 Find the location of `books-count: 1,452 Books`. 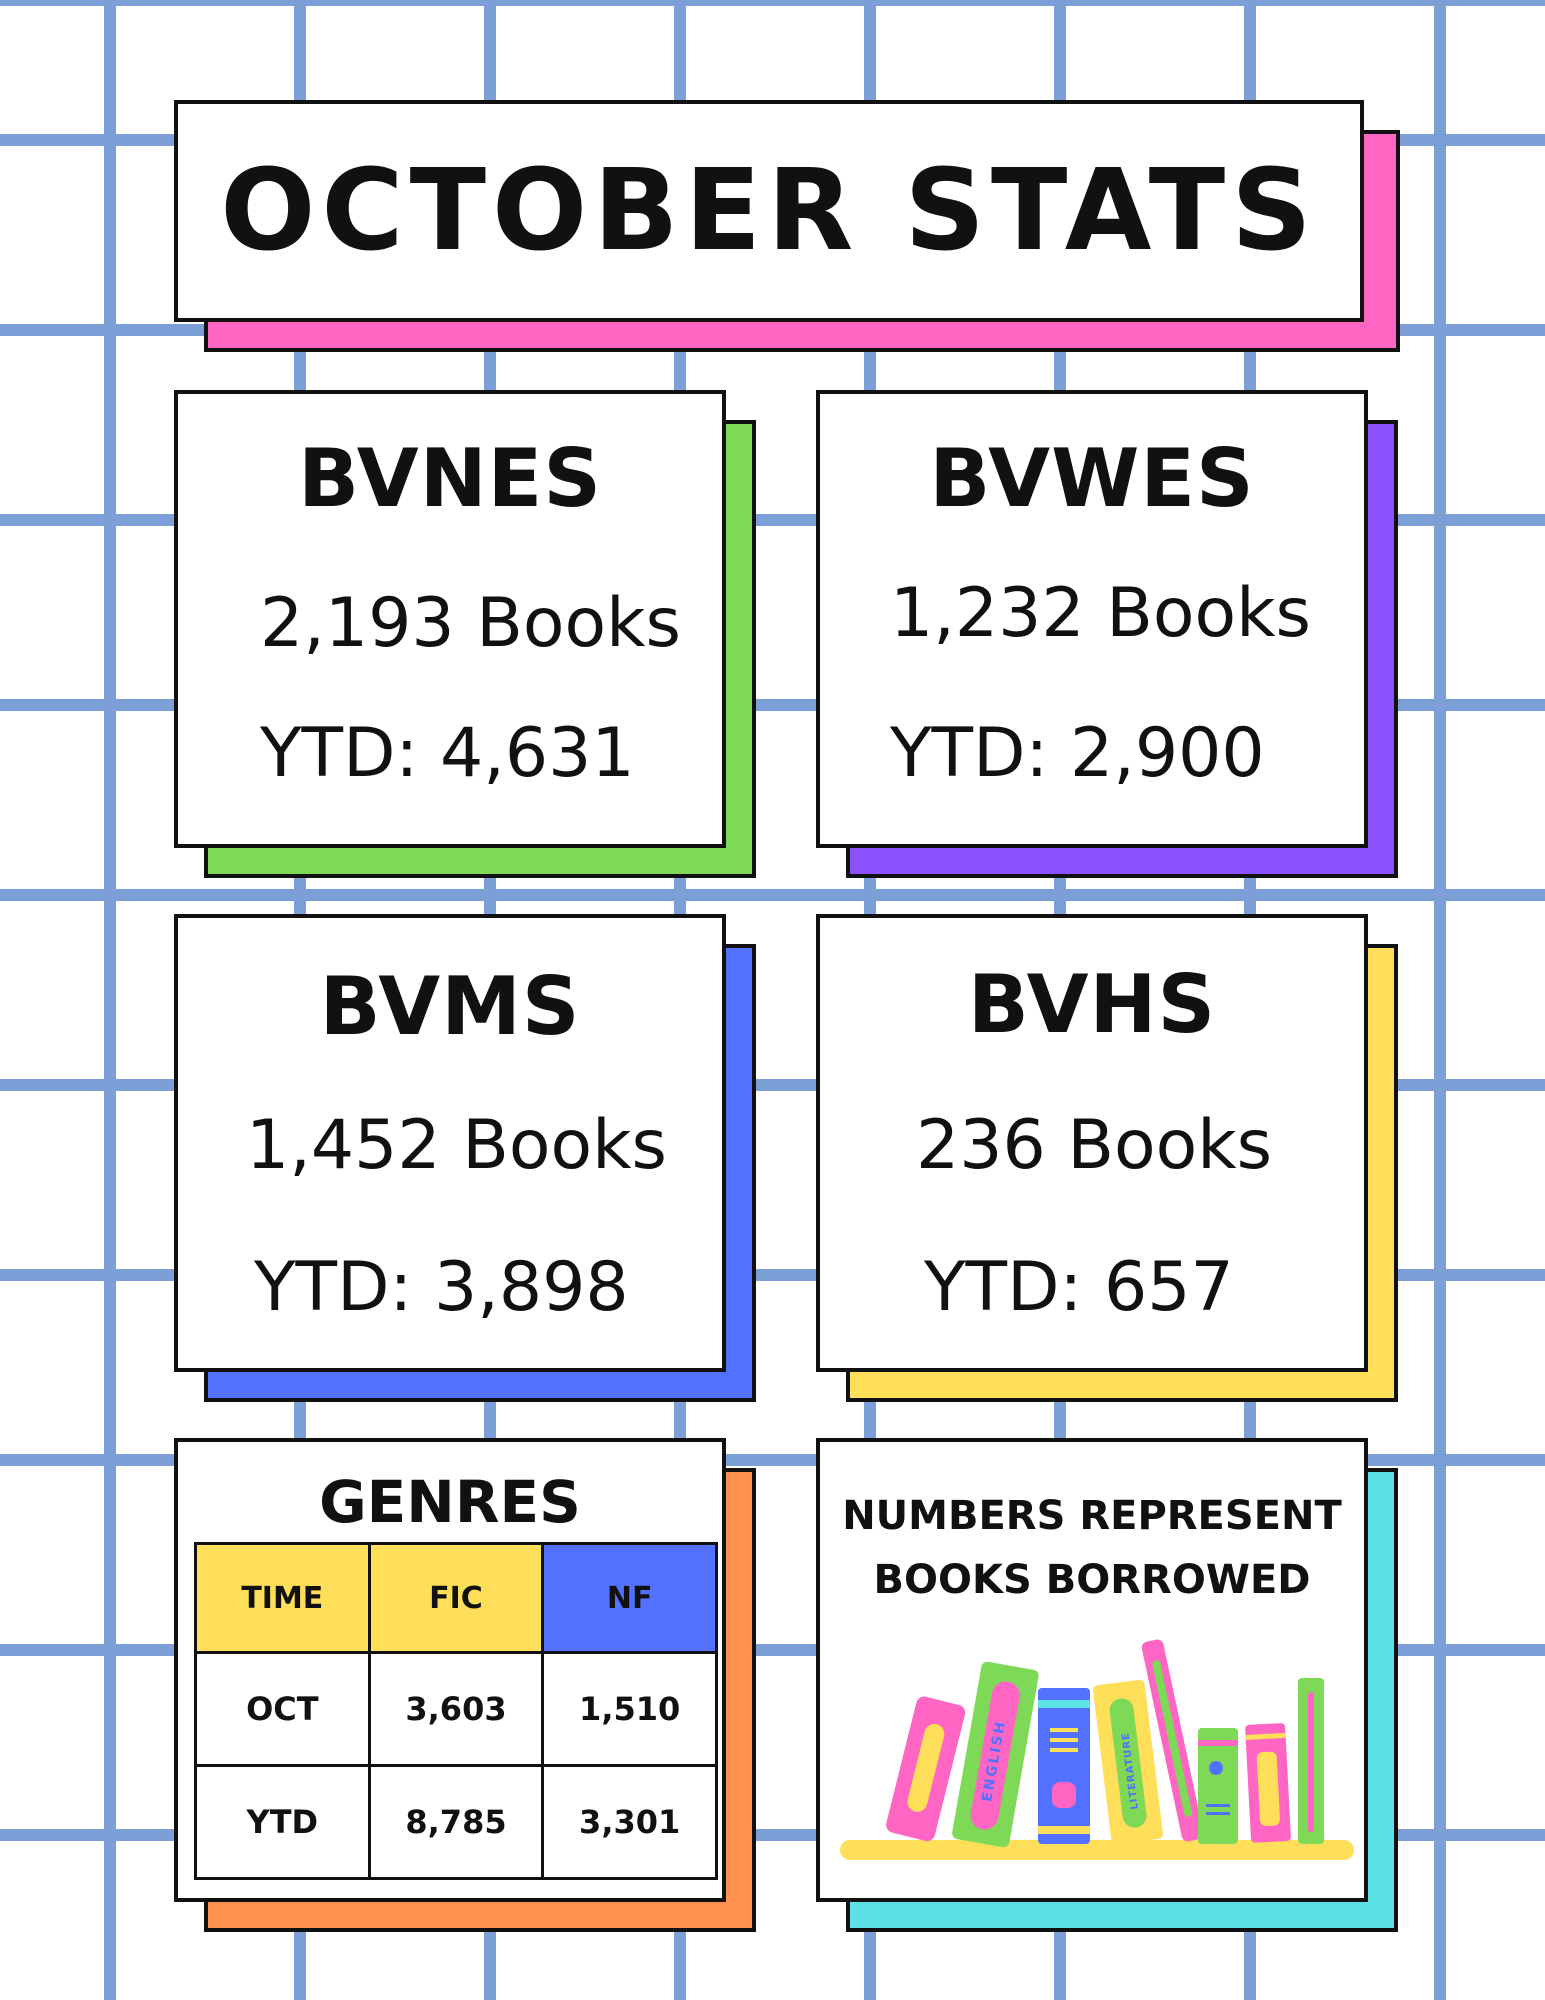

books-count: 1,452 Books is located at coordinates (456, 1145).